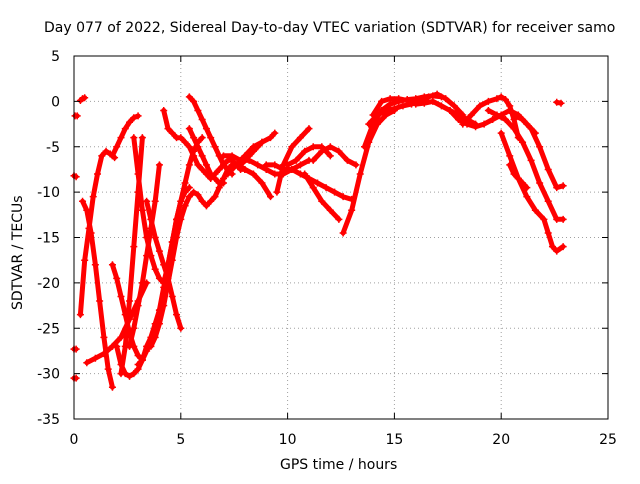 The width and height of the screenshot is (640, 484). I want to click on x-tick-label: 25, so click(608, 440).